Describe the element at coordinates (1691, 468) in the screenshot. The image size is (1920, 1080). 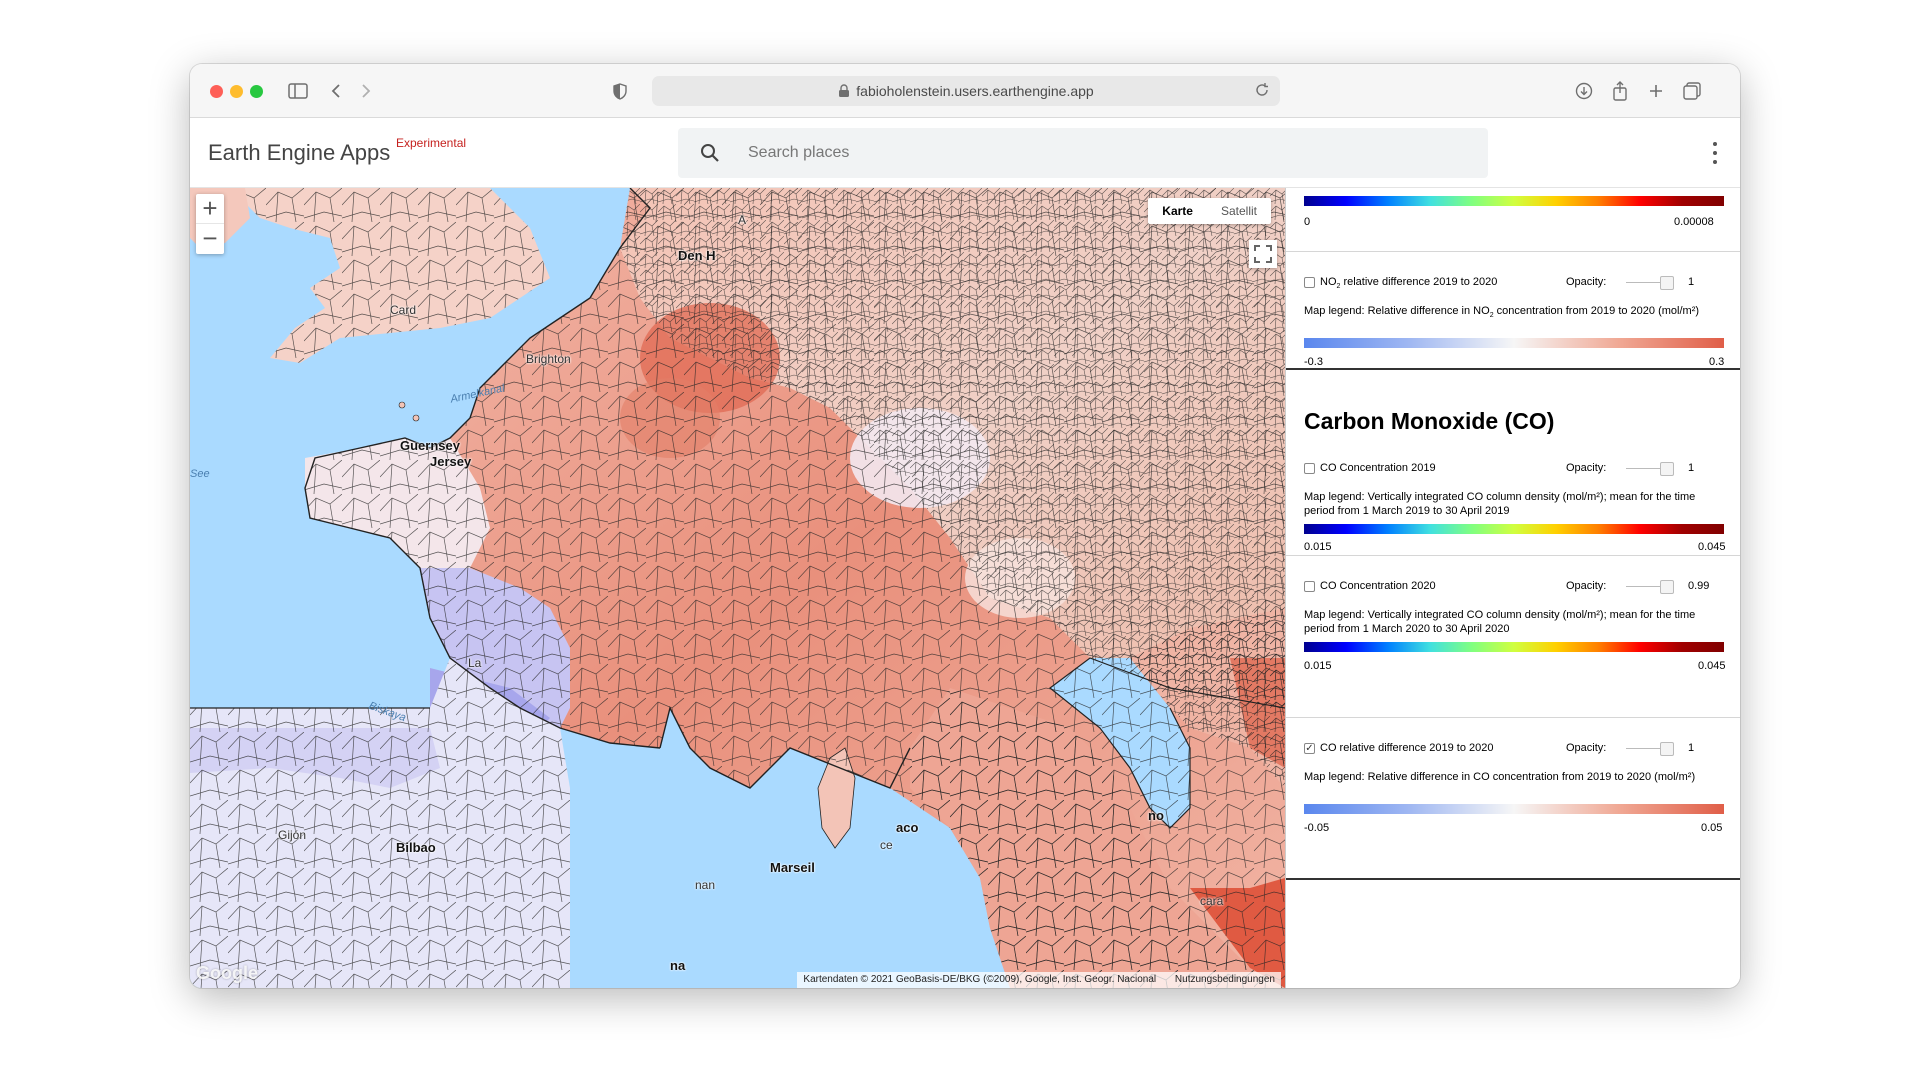
I see `co-2019-opacity-value: 1` at that location.